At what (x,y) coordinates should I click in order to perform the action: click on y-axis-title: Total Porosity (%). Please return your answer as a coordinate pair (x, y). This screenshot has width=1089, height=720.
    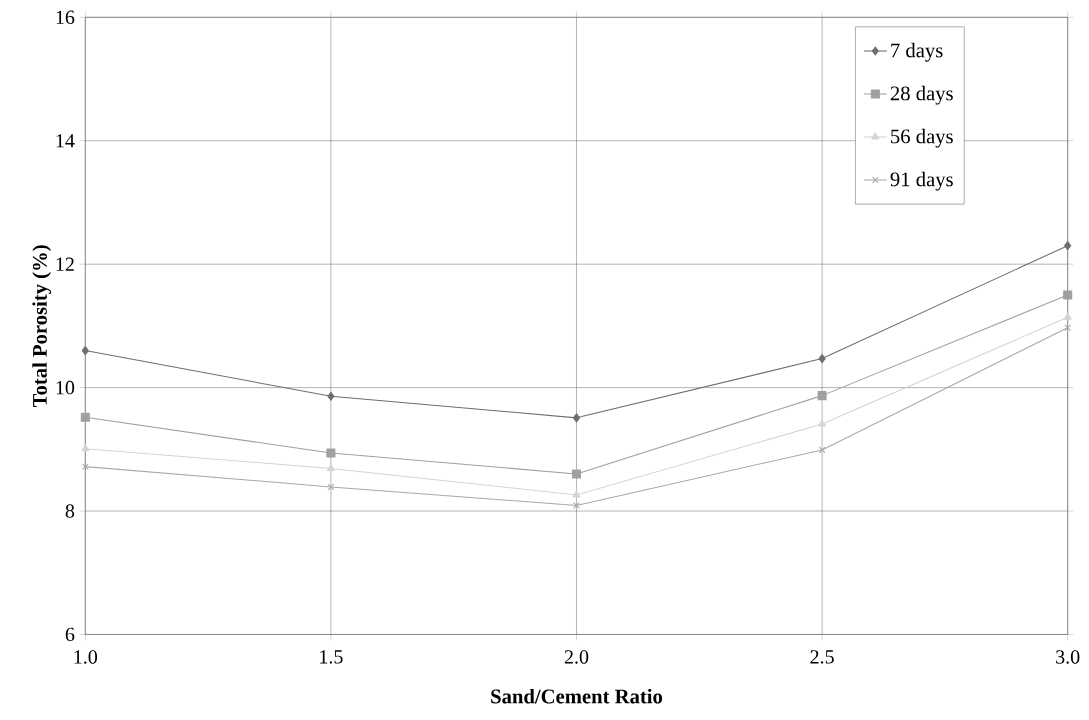
    Looking at the image, I should click on (42, 326).